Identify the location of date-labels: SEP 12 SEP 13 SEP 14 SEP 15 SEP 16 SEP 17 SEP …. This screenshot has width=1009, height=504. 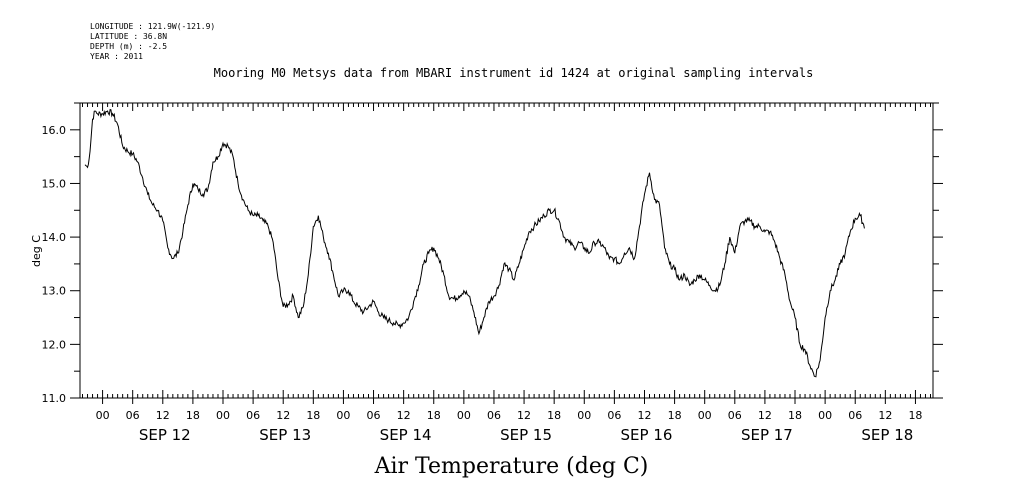
(526, 435).